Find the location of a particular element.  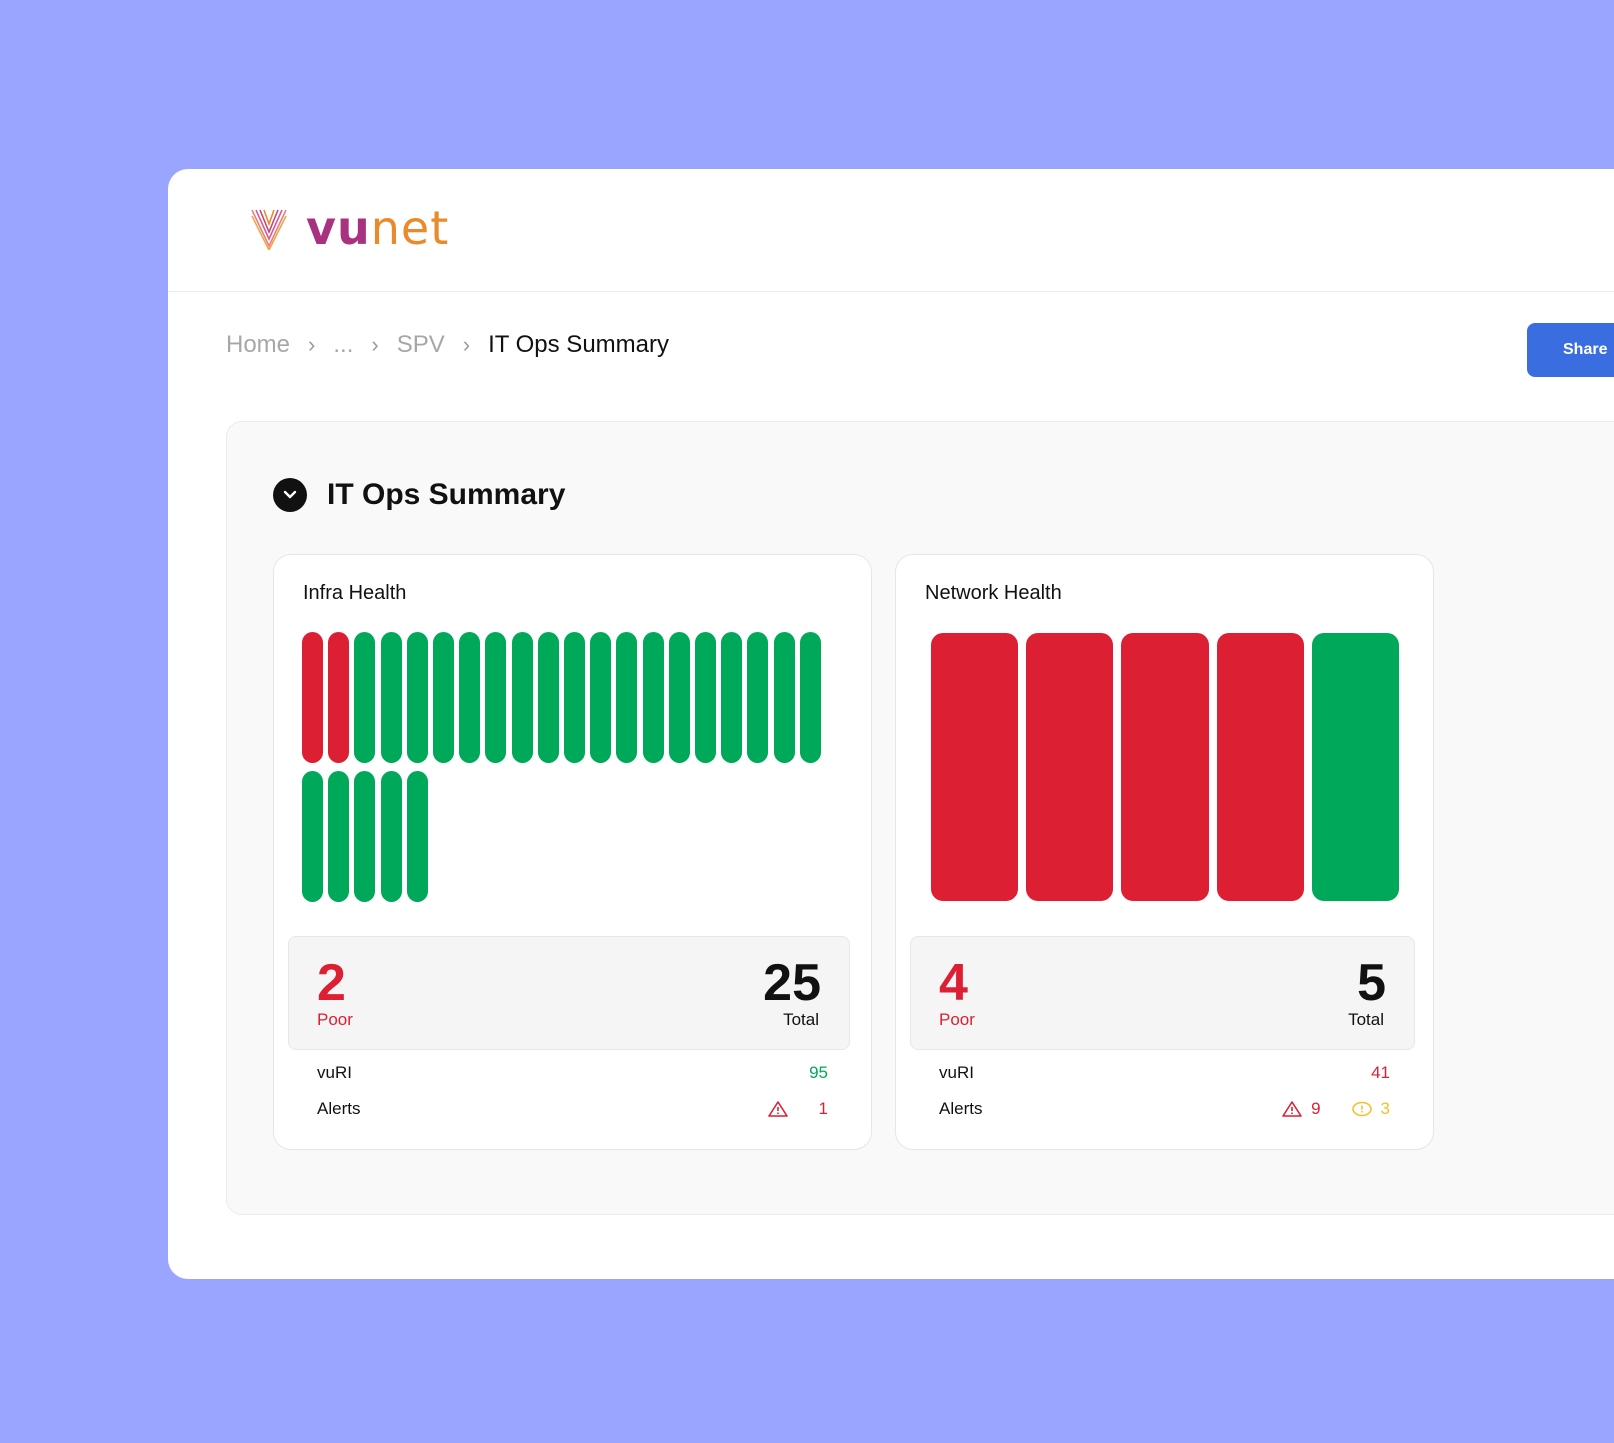

logo-text-vu: vu is located at coordinates (338, 228).